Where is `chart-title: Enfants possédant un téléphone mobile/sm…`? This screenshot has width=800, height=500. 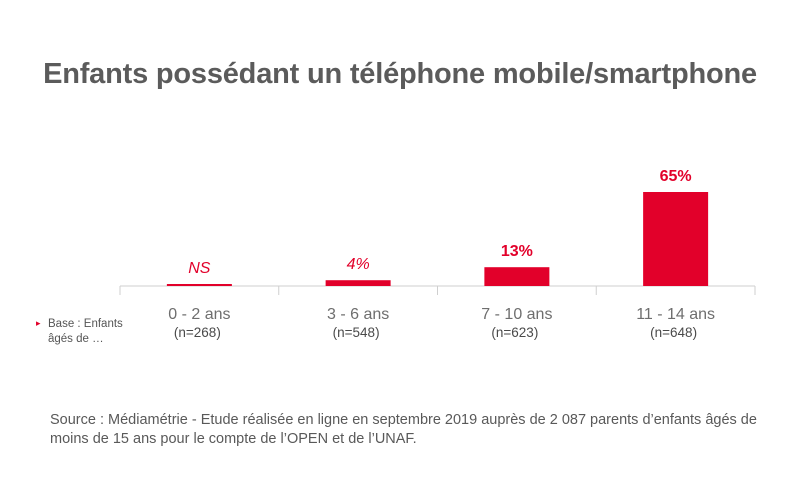 chart-title: Enfants possédant un téléphone mobile/sm… is located at coordinates (400, 74).